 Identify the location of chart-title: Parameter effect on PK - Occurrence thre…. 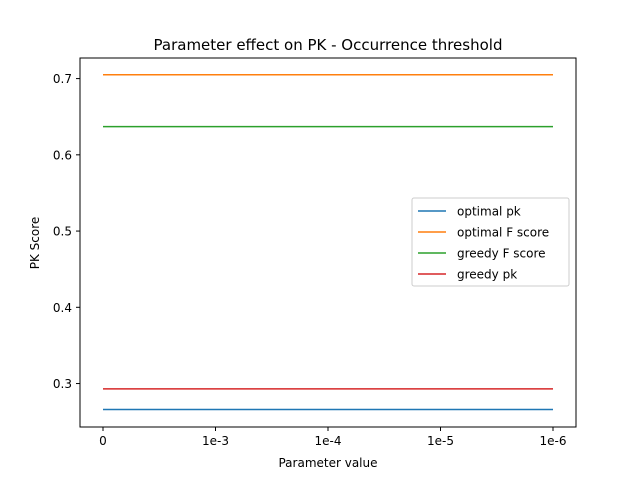
(328, 45).